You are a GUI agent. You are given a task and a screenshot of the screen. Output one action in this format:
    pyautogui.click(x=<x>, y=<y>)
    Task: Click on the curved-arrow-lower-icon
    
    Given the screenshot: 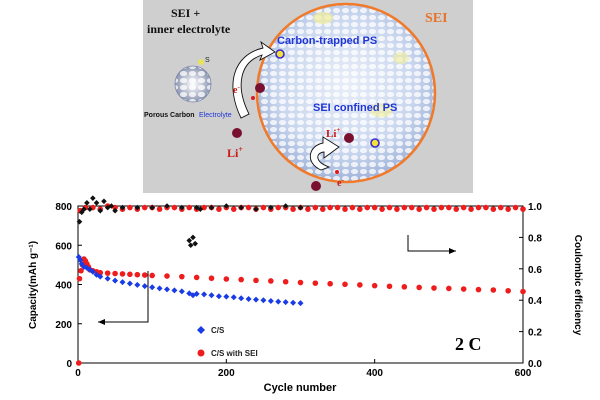 What is the action you would take?
    pyautogui.click(x=324, y=153)
    